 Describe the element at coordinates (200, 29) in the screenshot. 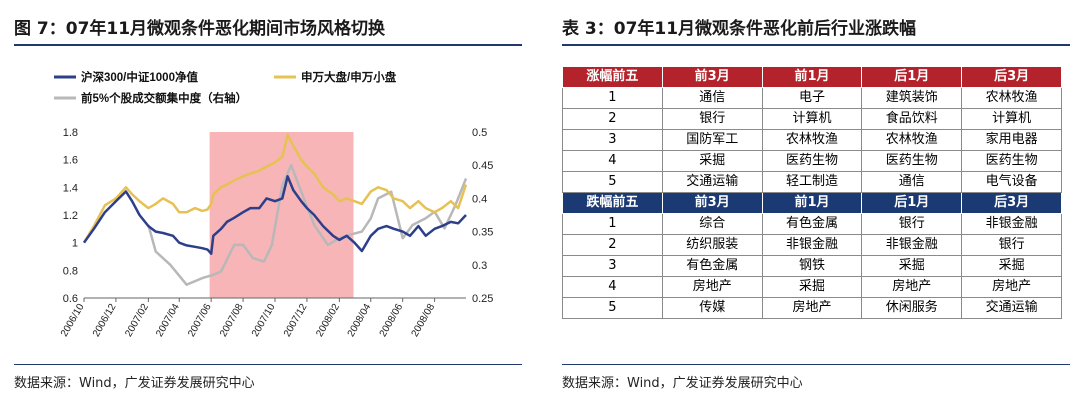

I see `left-panel-title: 图 7：07年11月微观条件恶化期间市场风格切换` at that location.